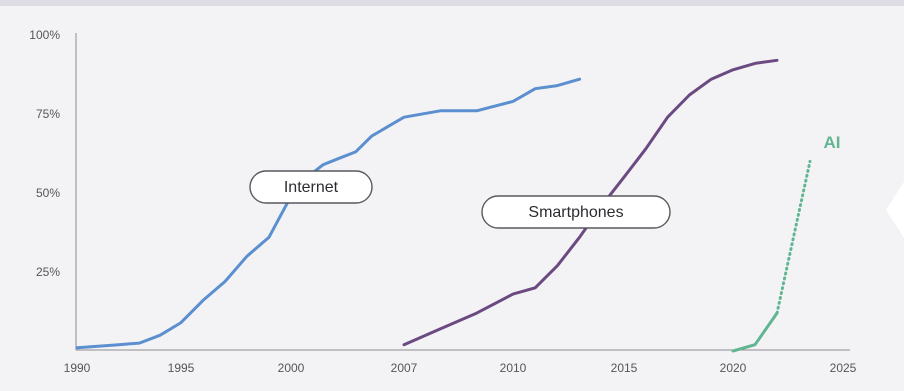  Describe the element at coordinates (624, 368) in the screenshot. I see `x-tick-label-2015: 2015` at that location.